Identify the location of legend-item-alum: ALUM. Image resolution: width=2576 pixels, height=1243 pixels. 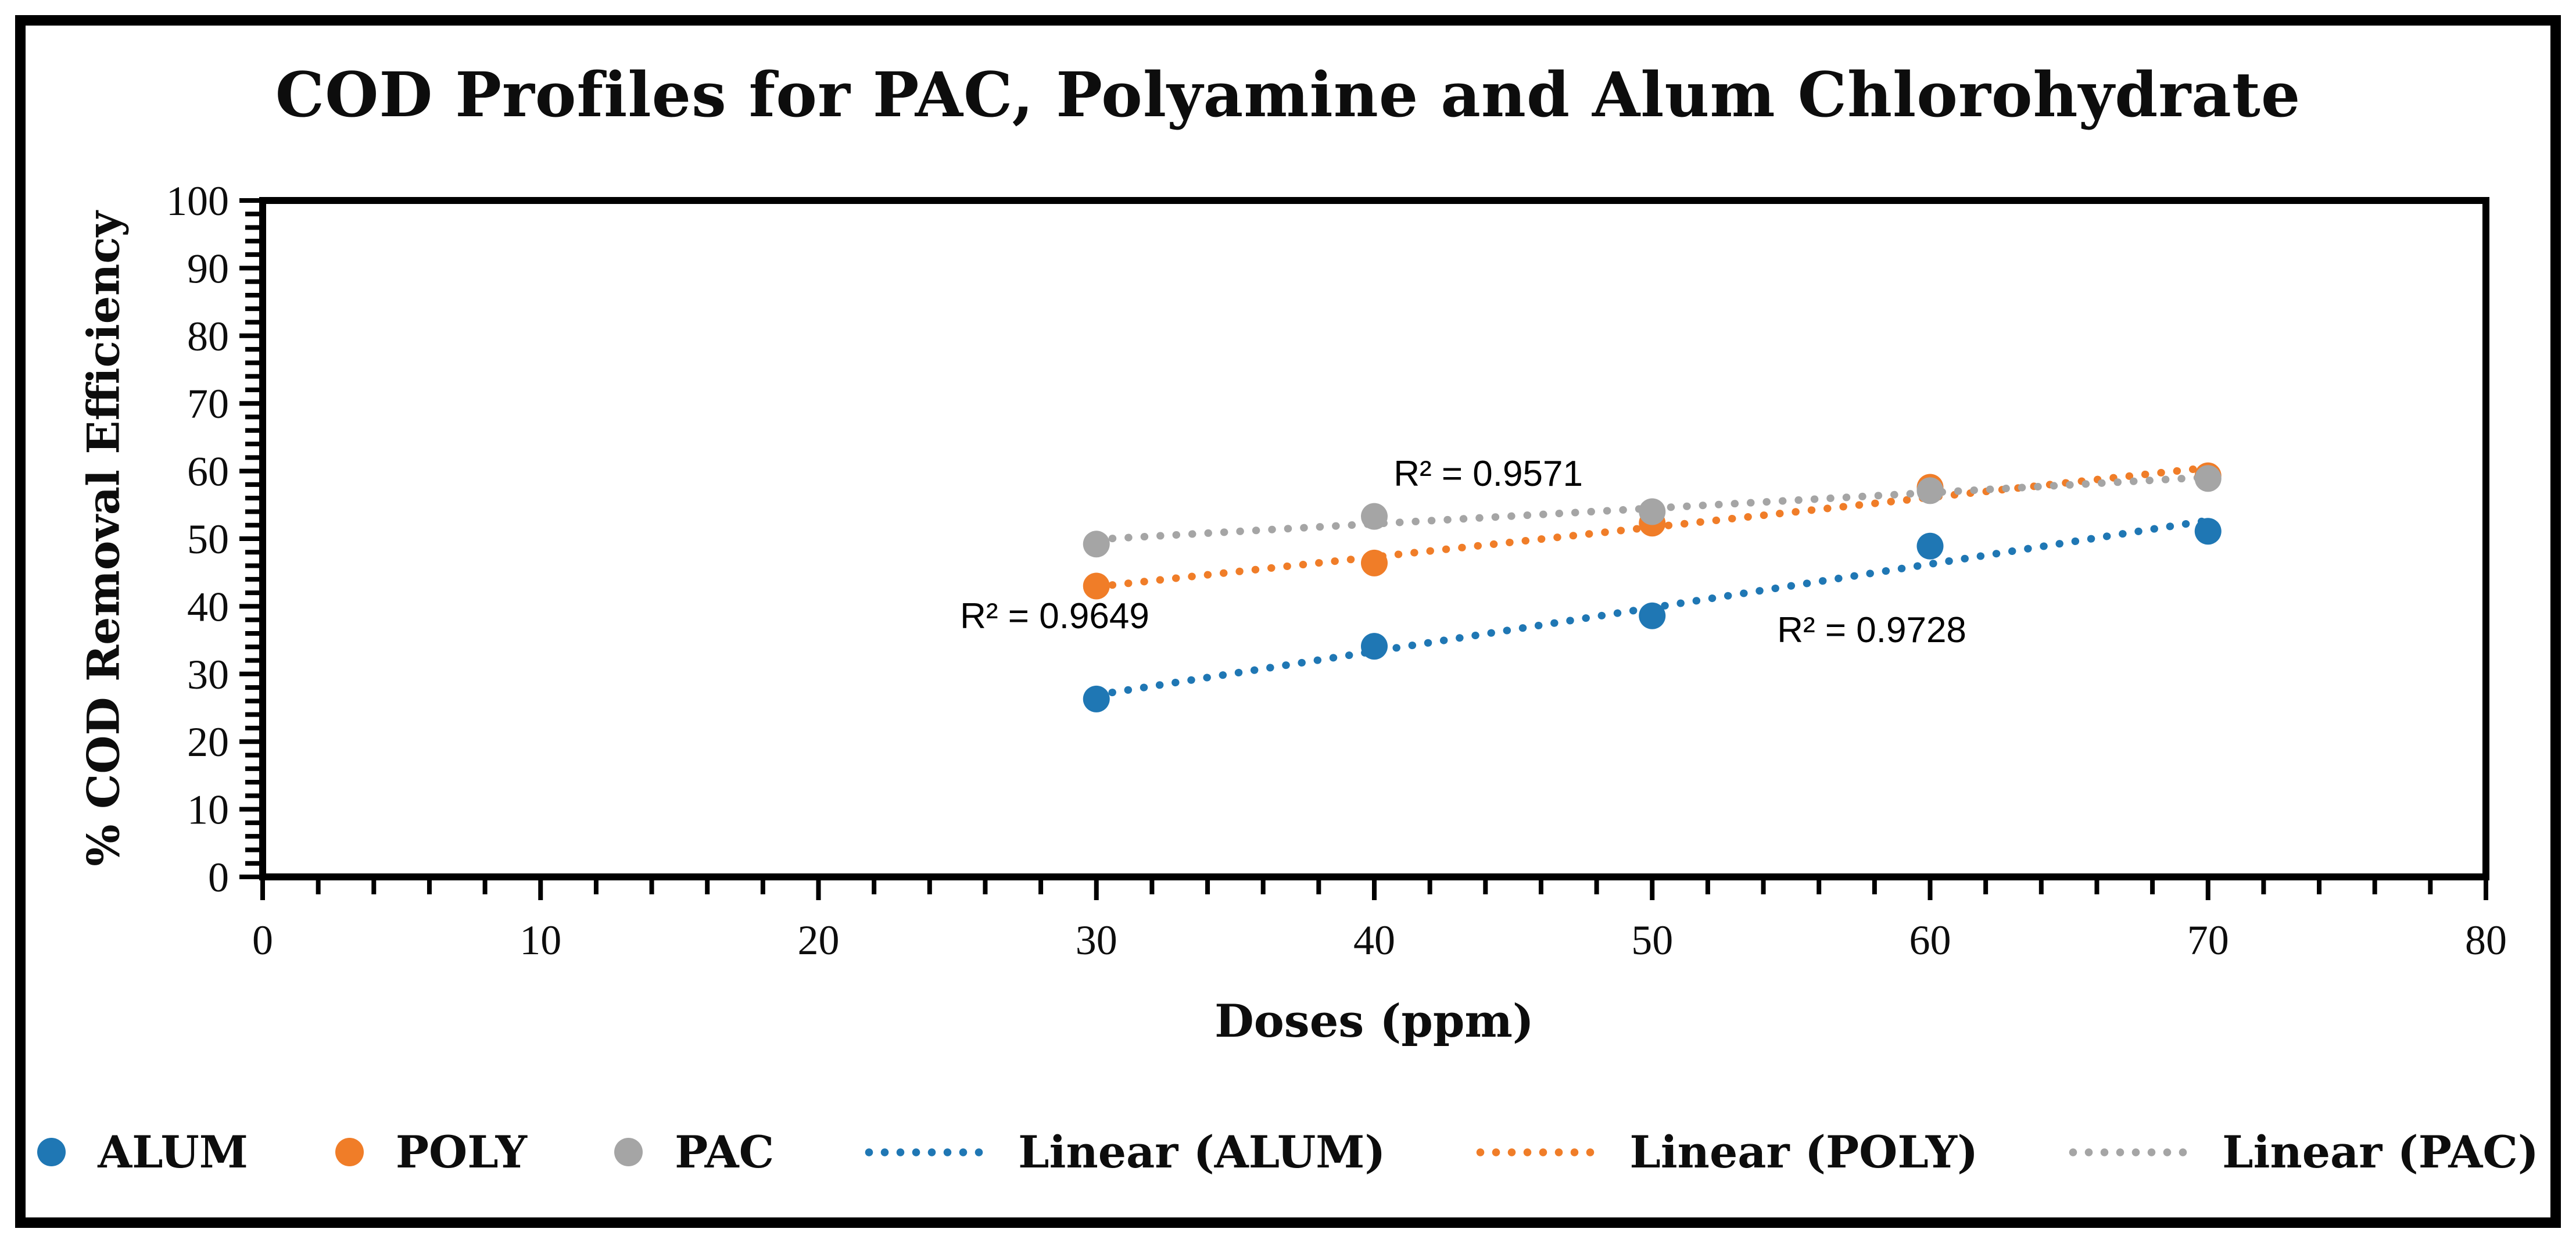
(142, 1152).